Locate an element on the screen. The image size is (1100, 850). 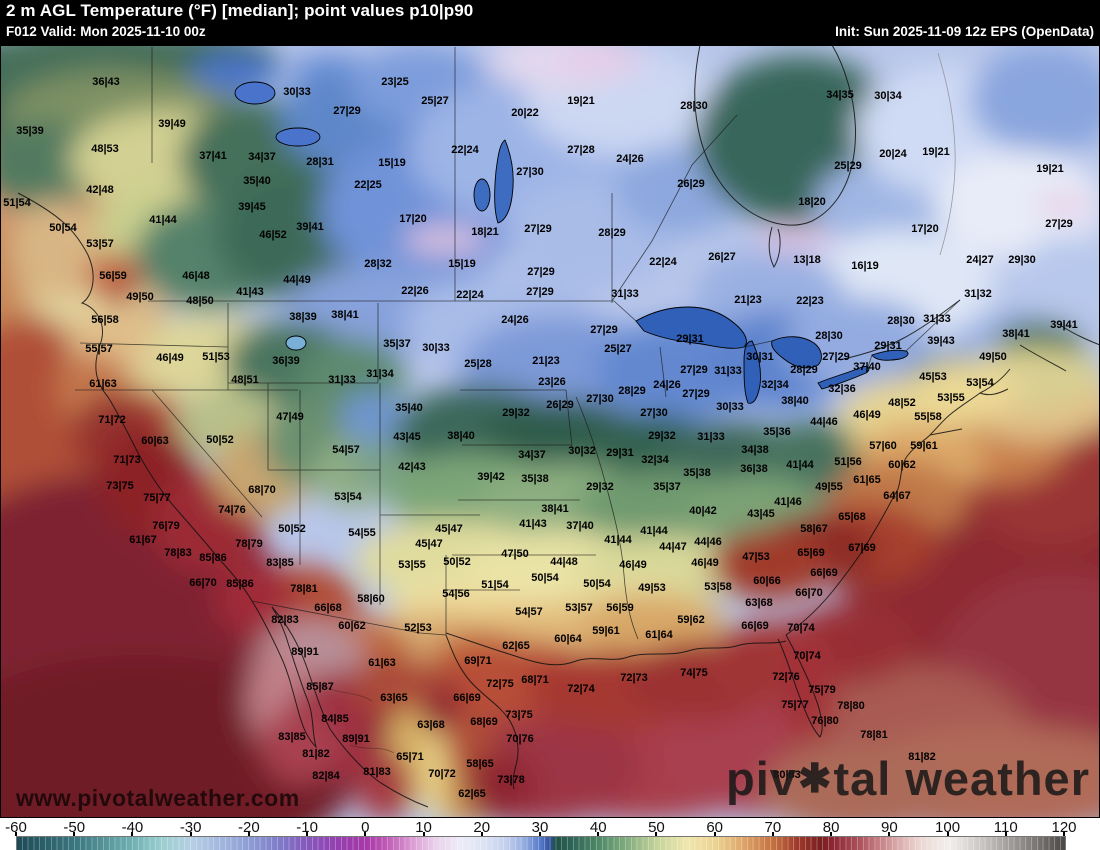
gear-icon: ✱ is located at coordinates (815, 778).